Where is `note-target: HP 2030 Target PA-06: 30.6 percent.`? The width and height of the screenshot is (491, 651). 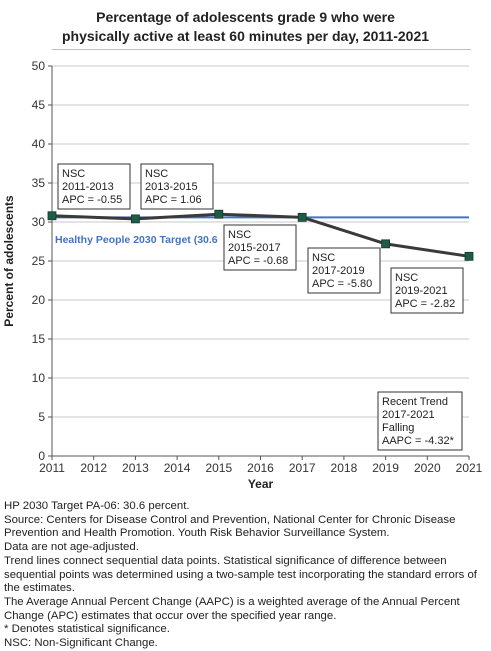 note-target: HP 2030 Target PA-06: 30.6 percent. is located at coordinates (97, 506).